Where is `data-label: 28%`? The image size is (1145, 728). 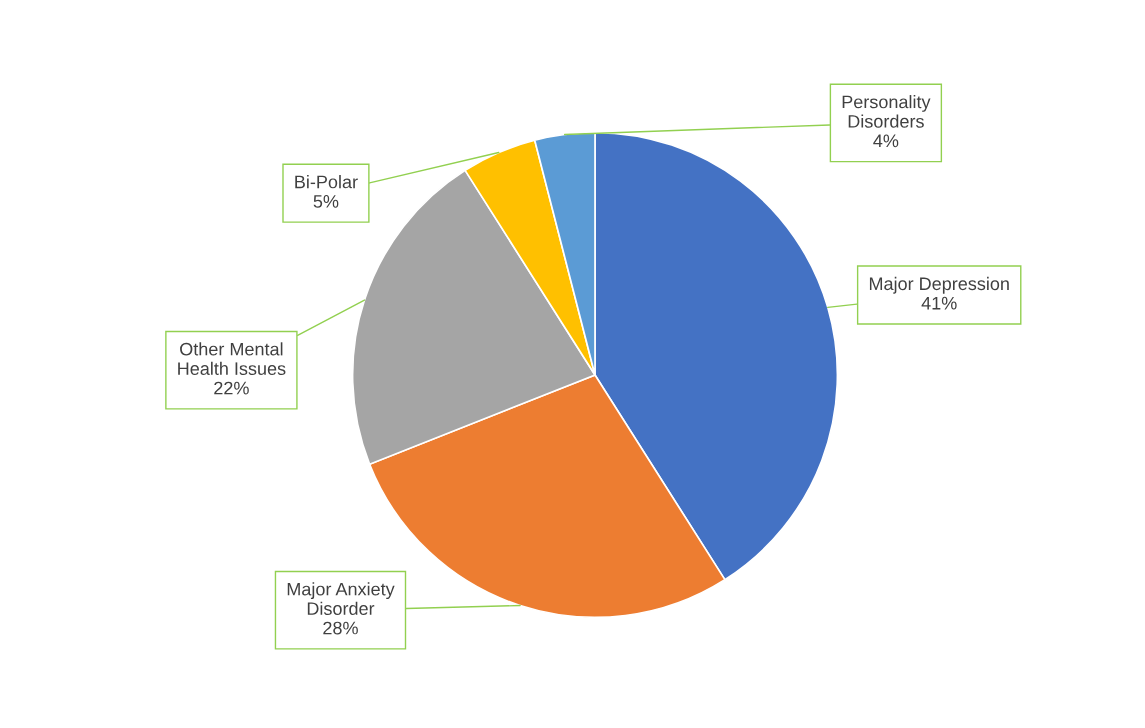 data-label: 28% is located at coordinates (340, 628).